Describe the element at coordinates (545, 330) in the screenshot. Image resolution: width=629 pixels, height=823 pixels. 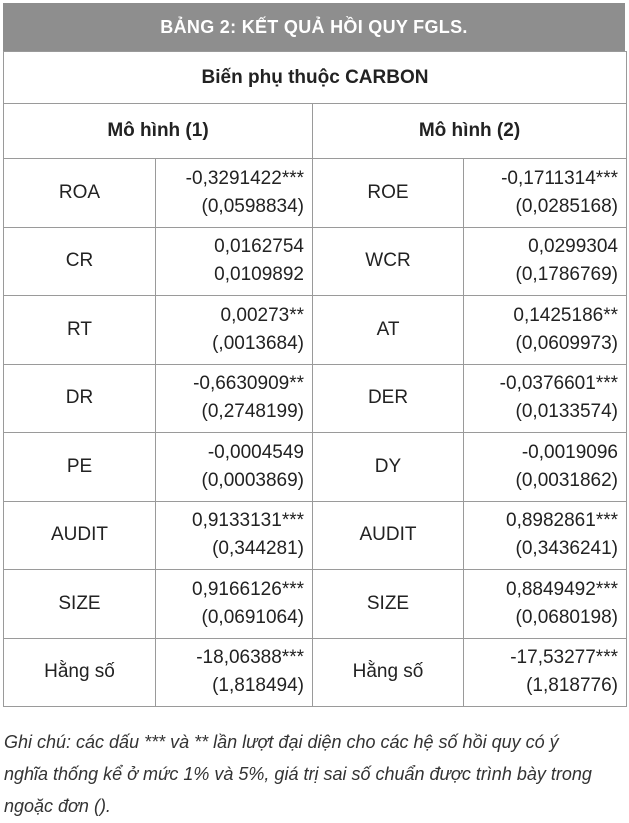
I see `coefficient-cell: 0,1425186** (0,0609973)` at that location.